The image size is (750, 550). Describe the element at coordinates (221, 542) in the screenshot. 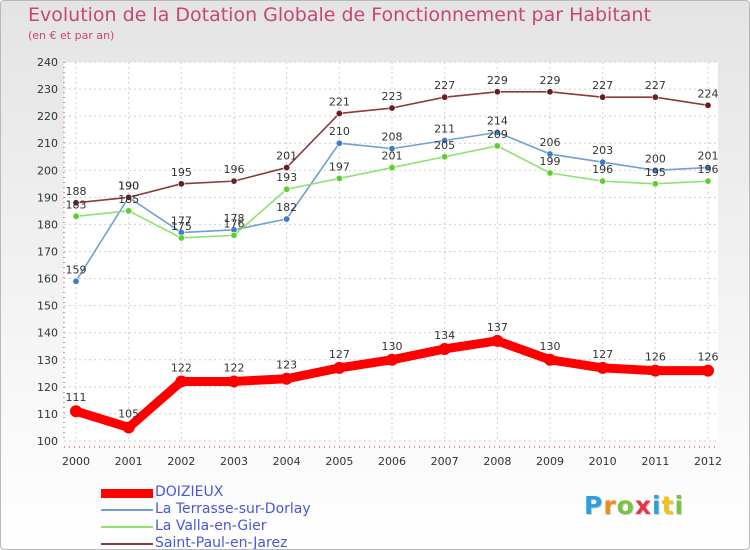

I see `legend-label: Saint-Paul-en-Jarez` at that location.